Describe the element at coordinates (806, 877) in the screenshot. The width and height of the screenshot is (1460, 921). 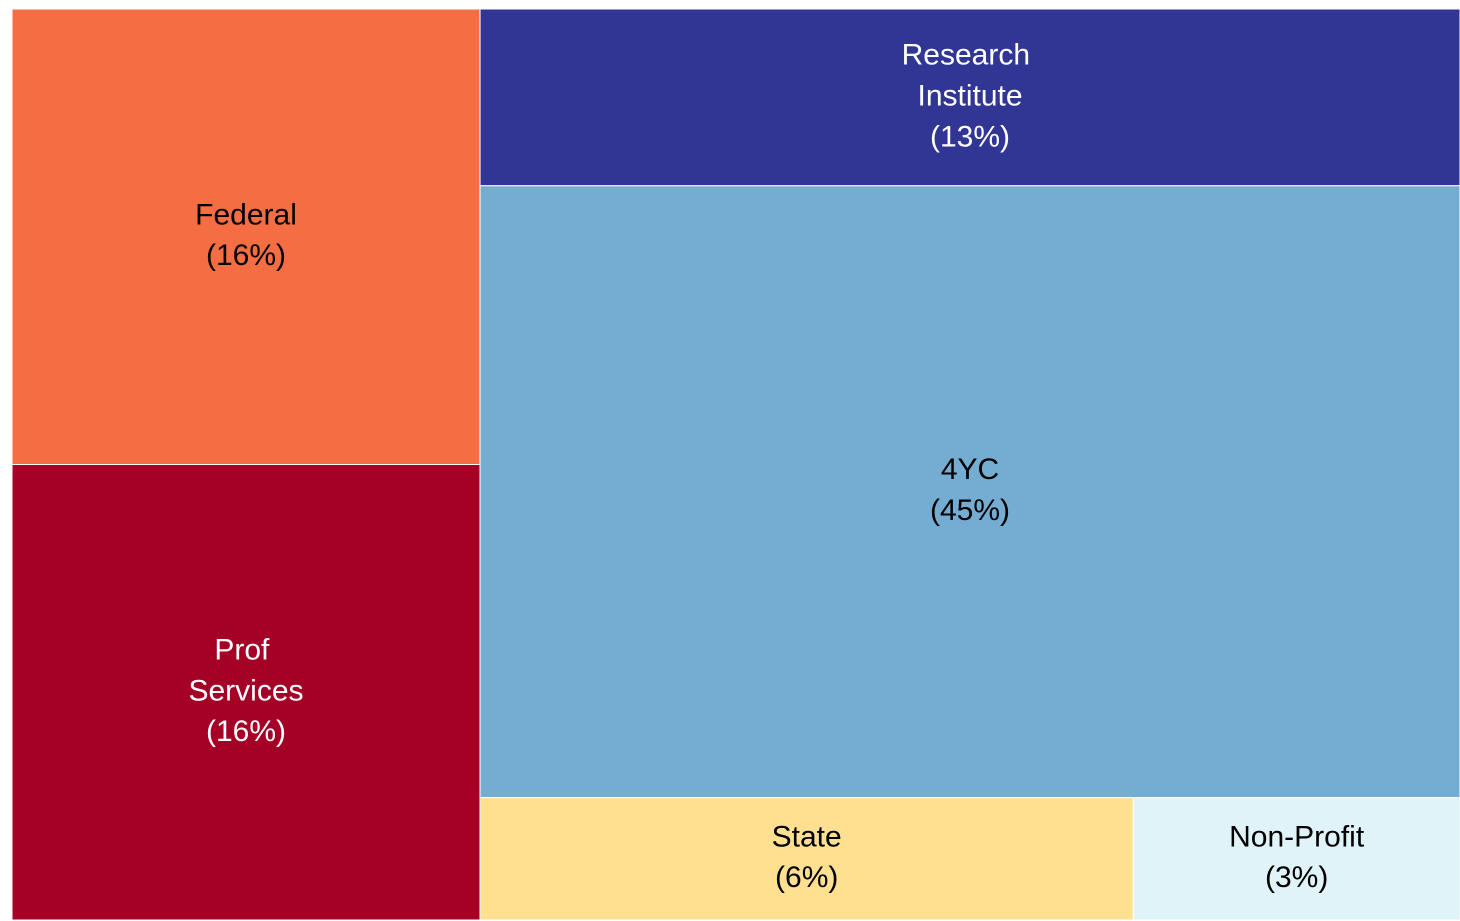
I see `cell-value-label: (6%)` at that location.